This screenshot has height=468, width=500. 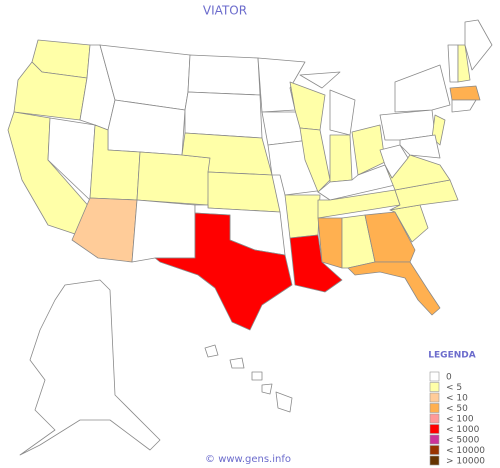 What do you see at coordinates (460, 420) in the screenshot?
I see `legend-label: < 100` at bounding box center [460, 420].